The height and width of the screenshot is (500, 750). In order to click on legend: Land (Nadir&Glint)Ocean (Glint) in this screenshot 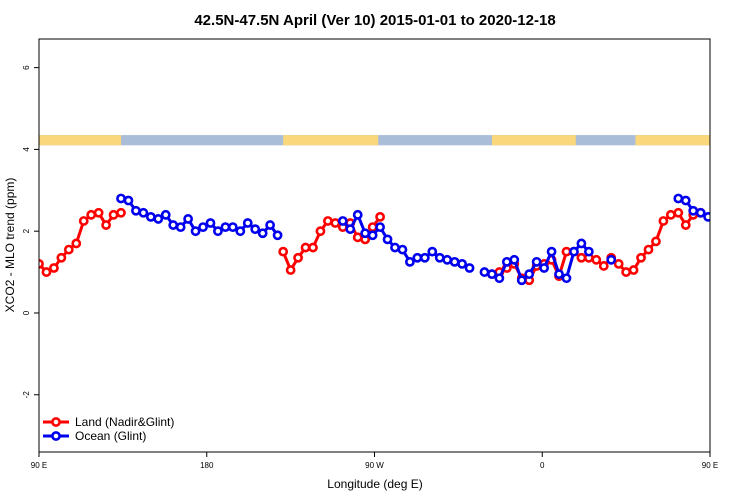, I will do `click(108, 429)`.